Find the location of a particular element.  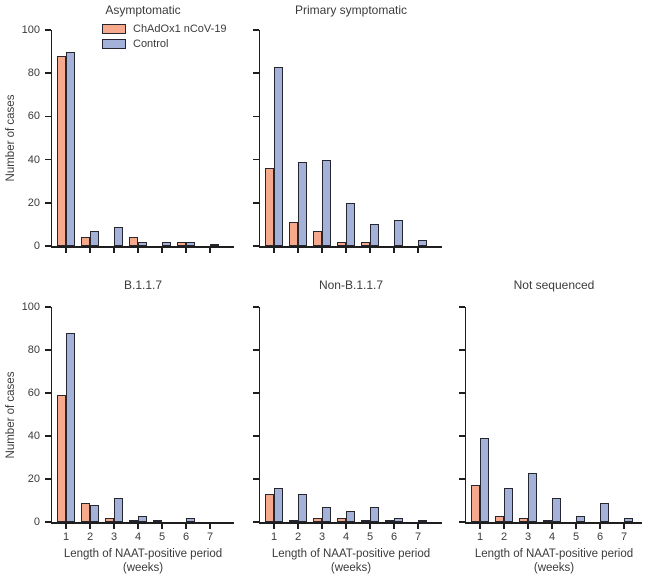

x-tick-label: 2 is located at coordinates (90, 537).